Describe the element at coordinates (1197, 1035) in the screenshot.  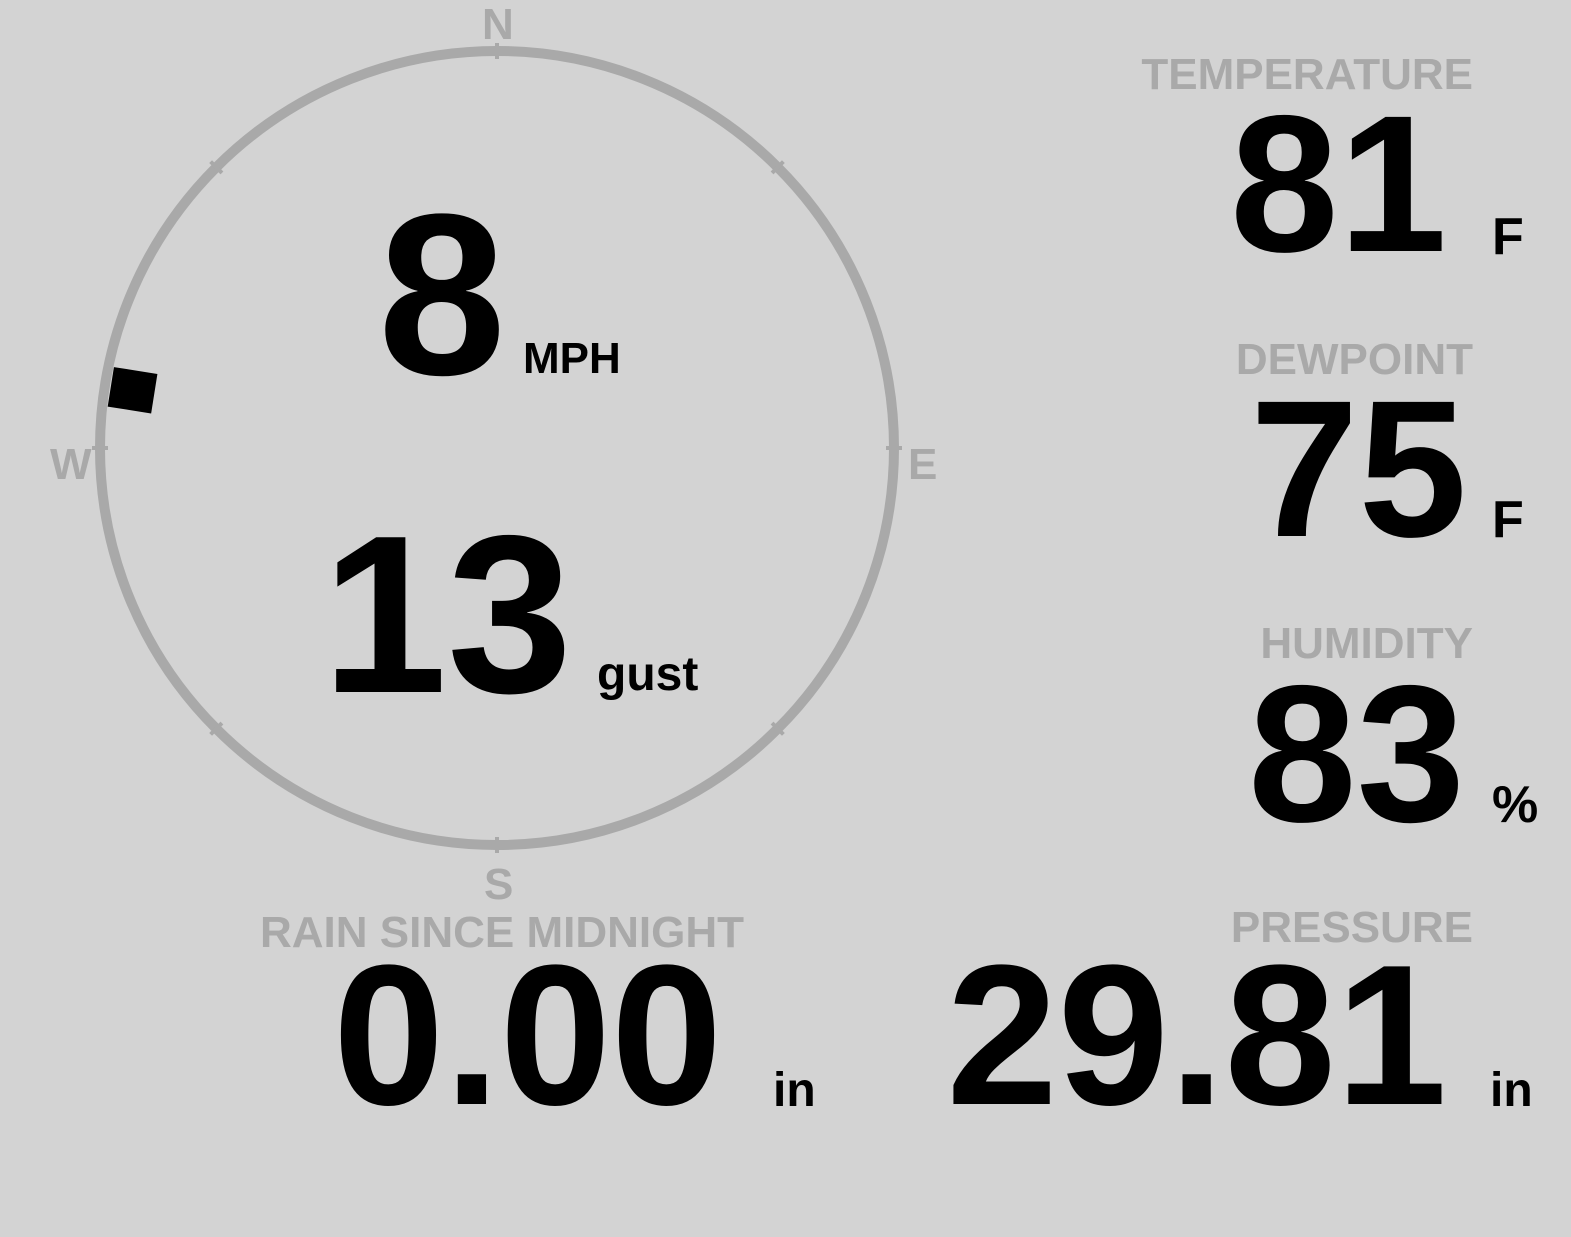
I see `pressure-value: 29.81` at that location.